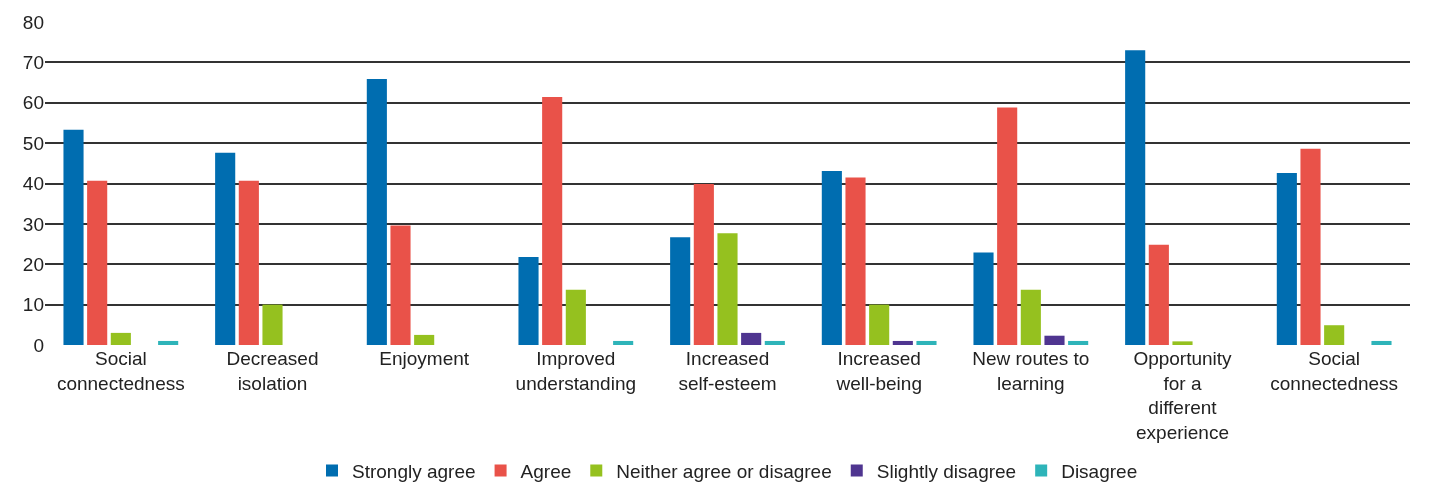 The height and width of the screenshot is (502, 1430). I want to click on x-tick-label: Opportunity for a different experience, so click(1183, 396).